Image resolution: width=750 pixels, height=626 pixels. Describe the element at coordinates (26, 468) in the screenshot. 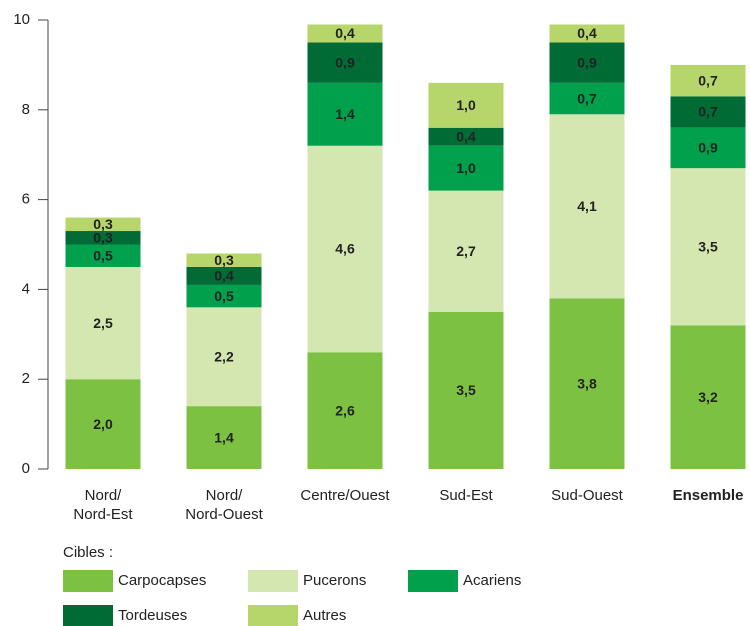

I see `y-tick-label: 0` at that location.